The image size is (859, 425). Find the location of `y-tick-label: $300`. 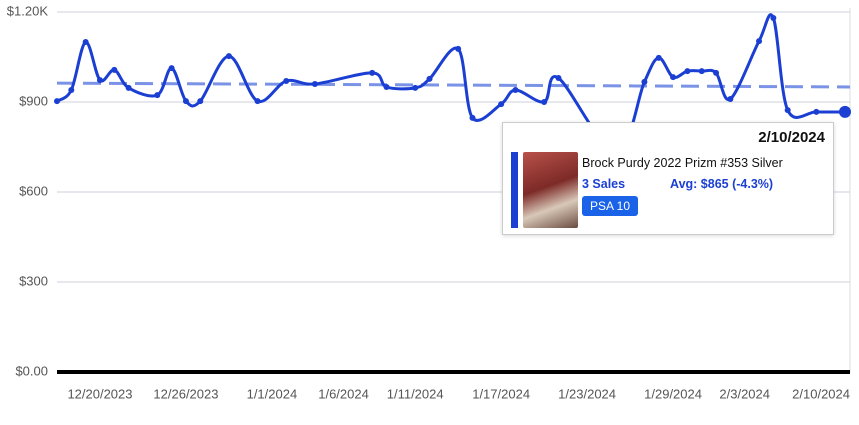

y-tick-label: $300 is located at coordinates (33, 280).